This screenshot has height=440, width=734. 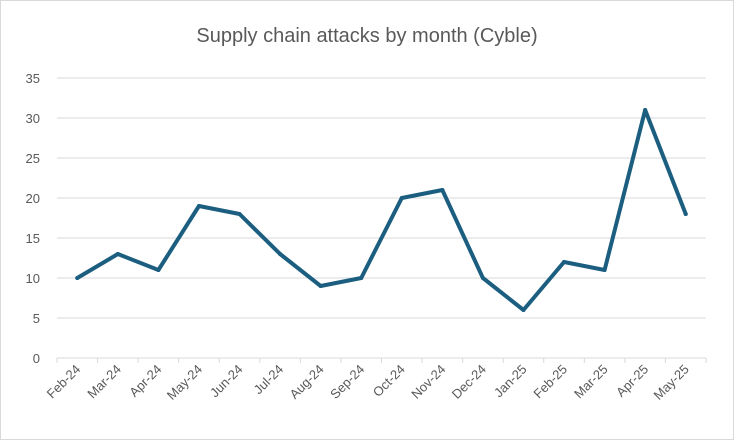 What do you see at coordinates (145, 381) in the screenshot?
I see `x-tick-label: Apr-24` at bounding box center [145, 381].